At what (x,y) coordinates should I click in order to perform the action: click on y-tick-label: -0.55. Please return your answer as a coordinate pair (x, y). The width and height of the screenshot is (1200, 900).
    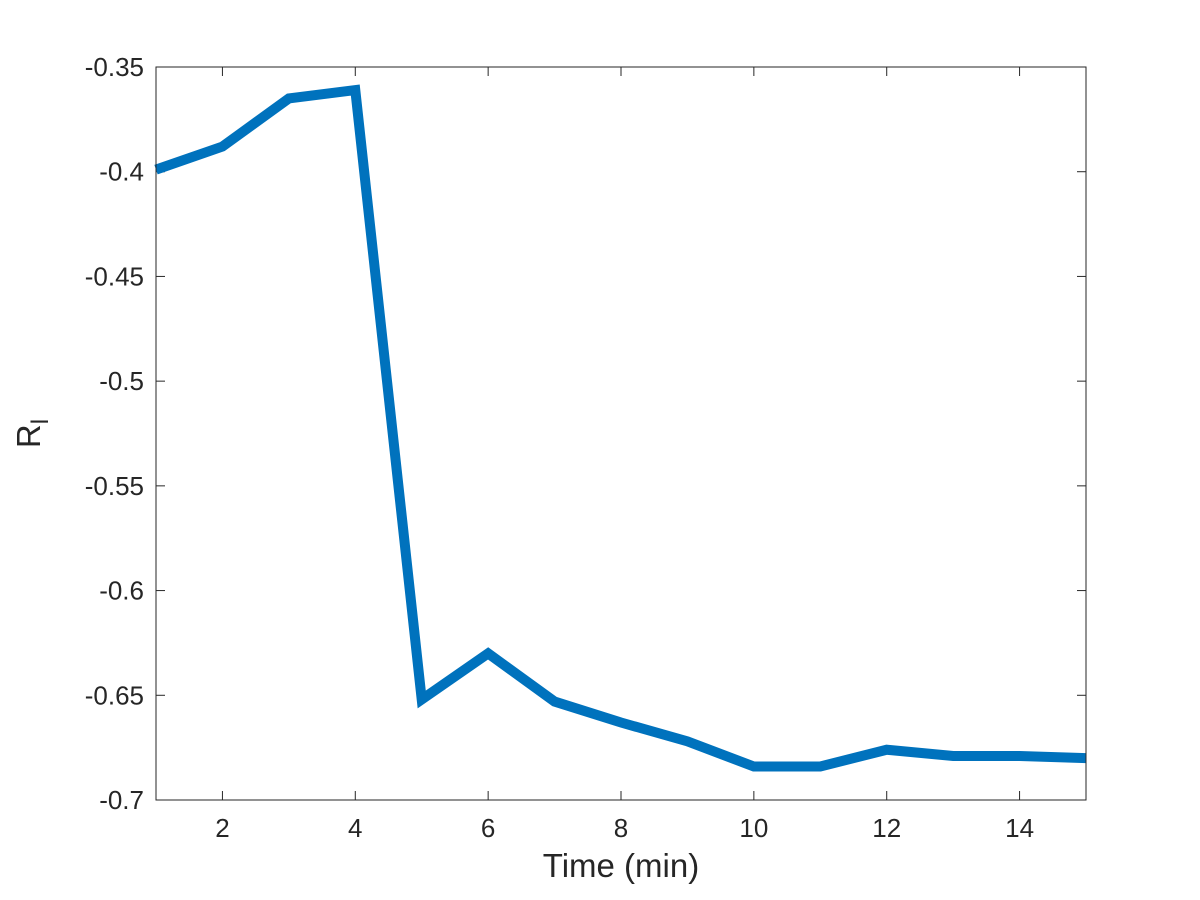
    Looking at the image, I should click on (114, 486).